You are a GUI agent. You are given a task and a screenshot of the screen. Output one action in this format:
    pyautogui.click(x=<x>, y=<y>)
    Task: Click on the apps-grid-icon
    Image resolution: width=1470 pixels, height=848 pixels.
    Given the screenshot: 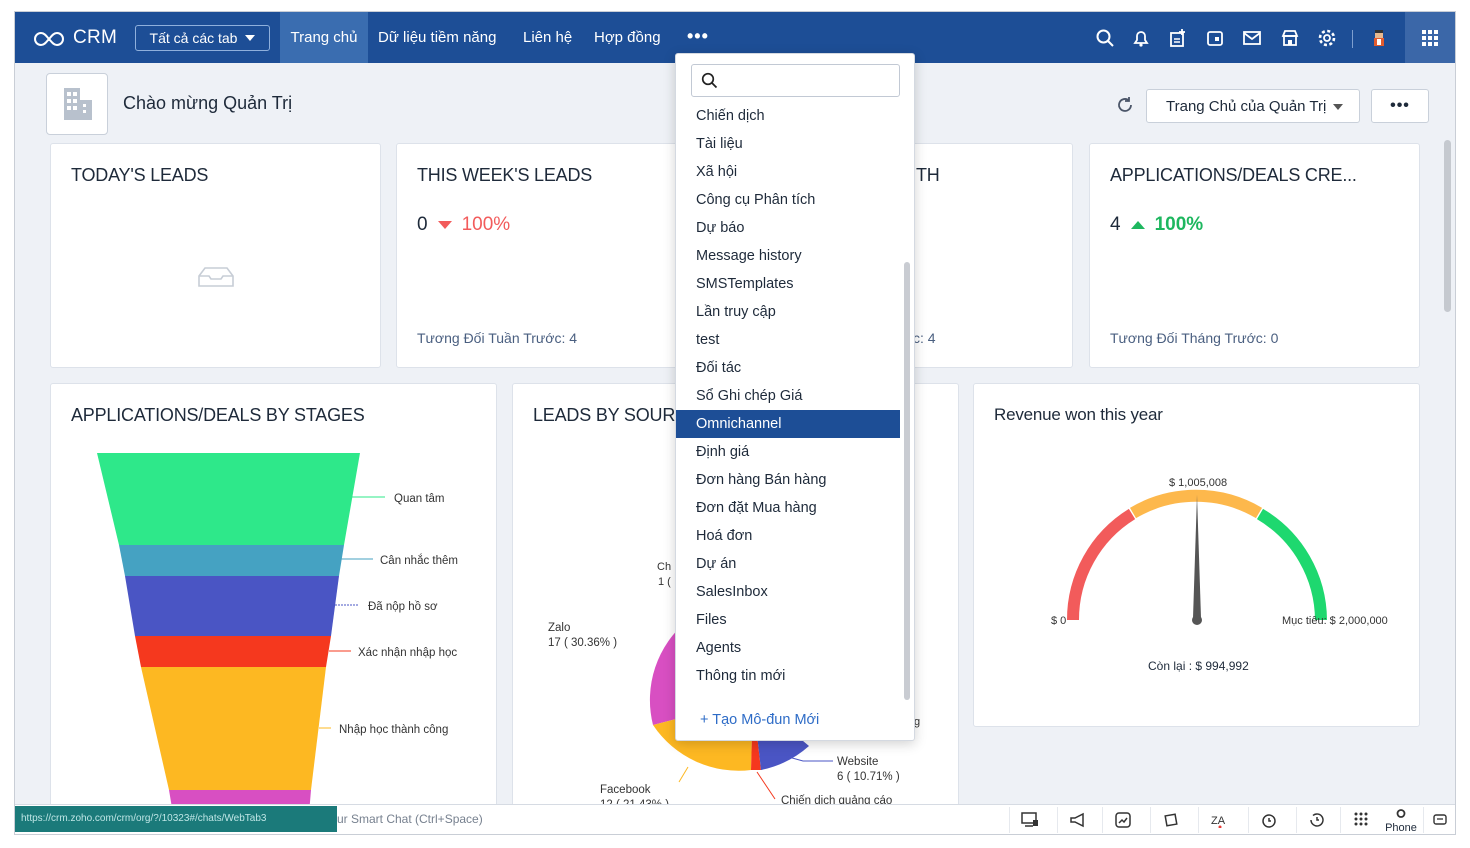 What is the action you would take?
    pyautogui.click(x=1430, y=37)
    